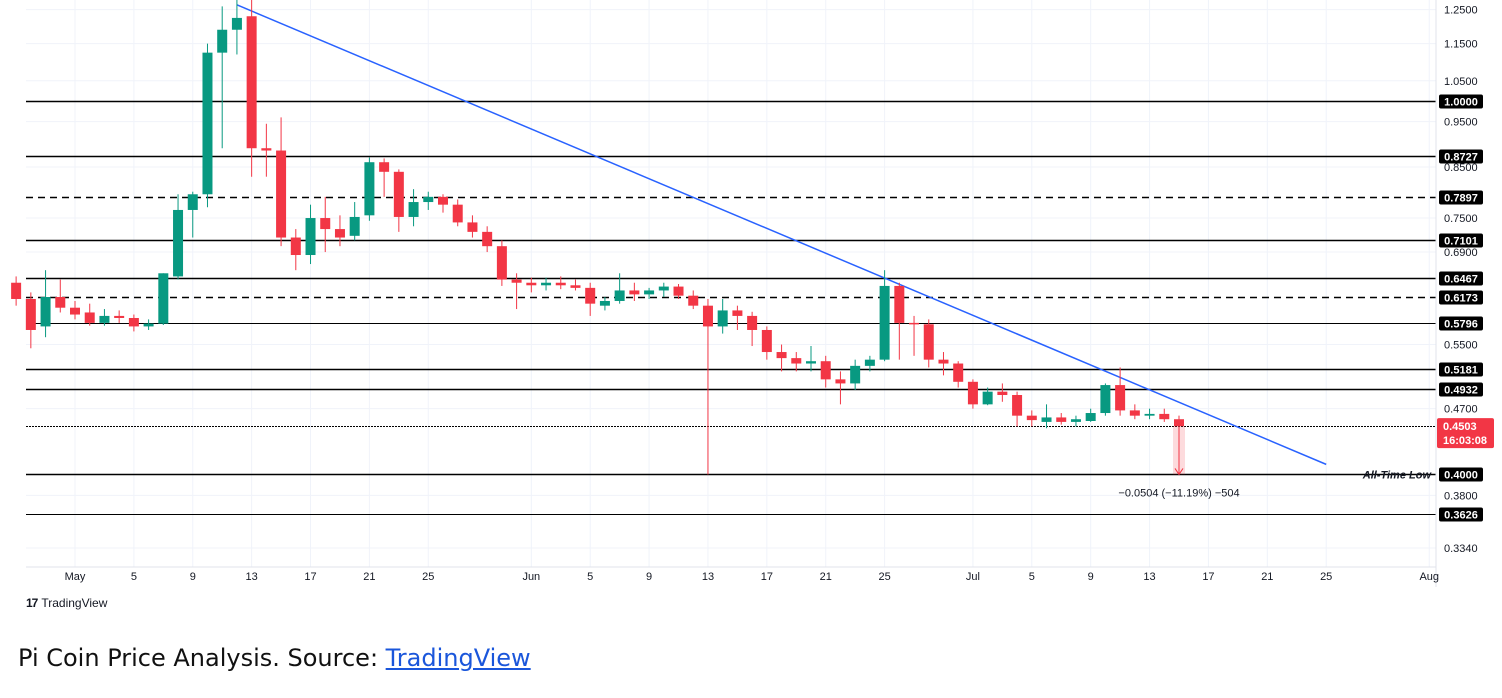 The image size is (1502, 698). I want to click on level-badge-text-5: 0.6173, so click(1461, 299).